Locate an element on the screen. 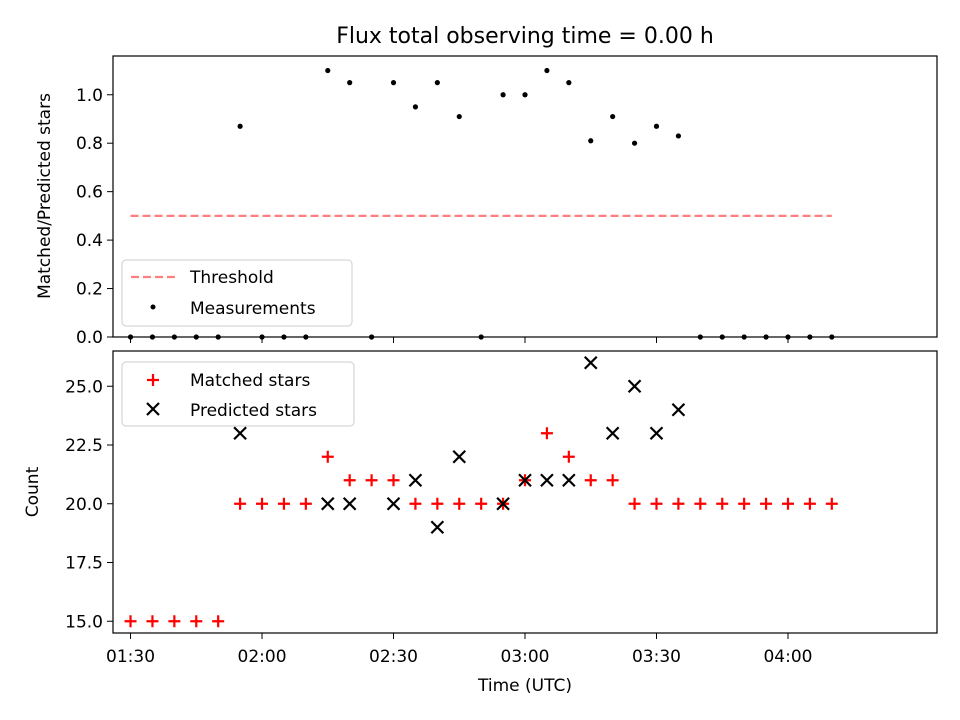 The image size is (960, 720). bottom-y-tick-label: 25.0 is located at coordinates (84, 387).